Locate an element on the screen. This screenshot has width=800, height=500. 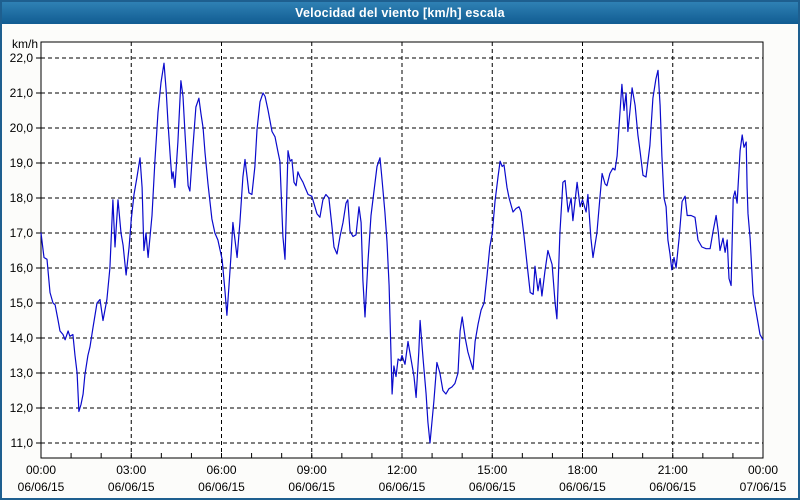
y-tick-label: 19,0 is located at coordinates (22, 163).